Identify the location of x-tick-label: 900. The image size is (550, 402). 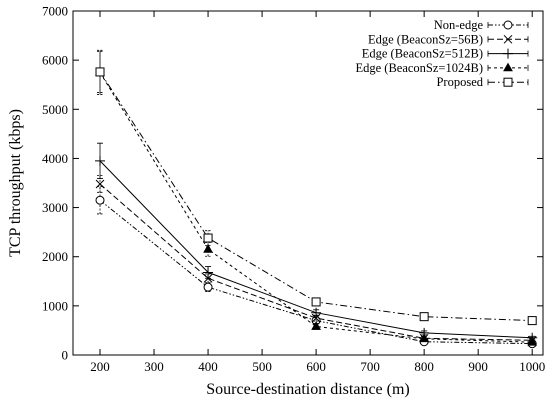
(478, 366).